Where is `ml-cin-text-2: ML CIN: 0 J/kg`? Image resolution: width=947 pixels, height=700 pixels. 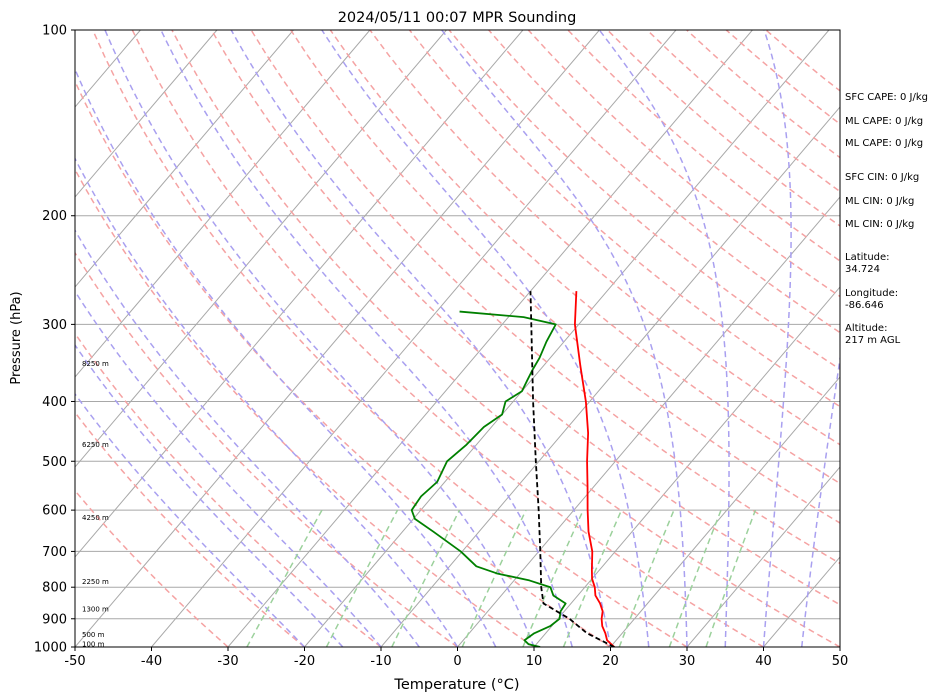 ml-cin-text-2: ML CIN: 0 J/kg is located at coordinates (880, 224).